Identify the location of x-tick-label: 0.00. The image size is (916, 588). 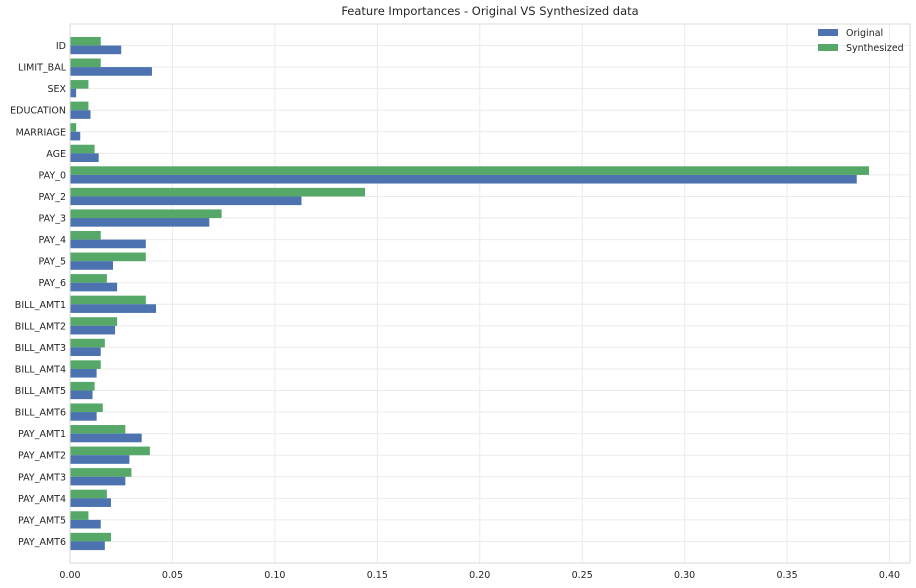
(69, 575).